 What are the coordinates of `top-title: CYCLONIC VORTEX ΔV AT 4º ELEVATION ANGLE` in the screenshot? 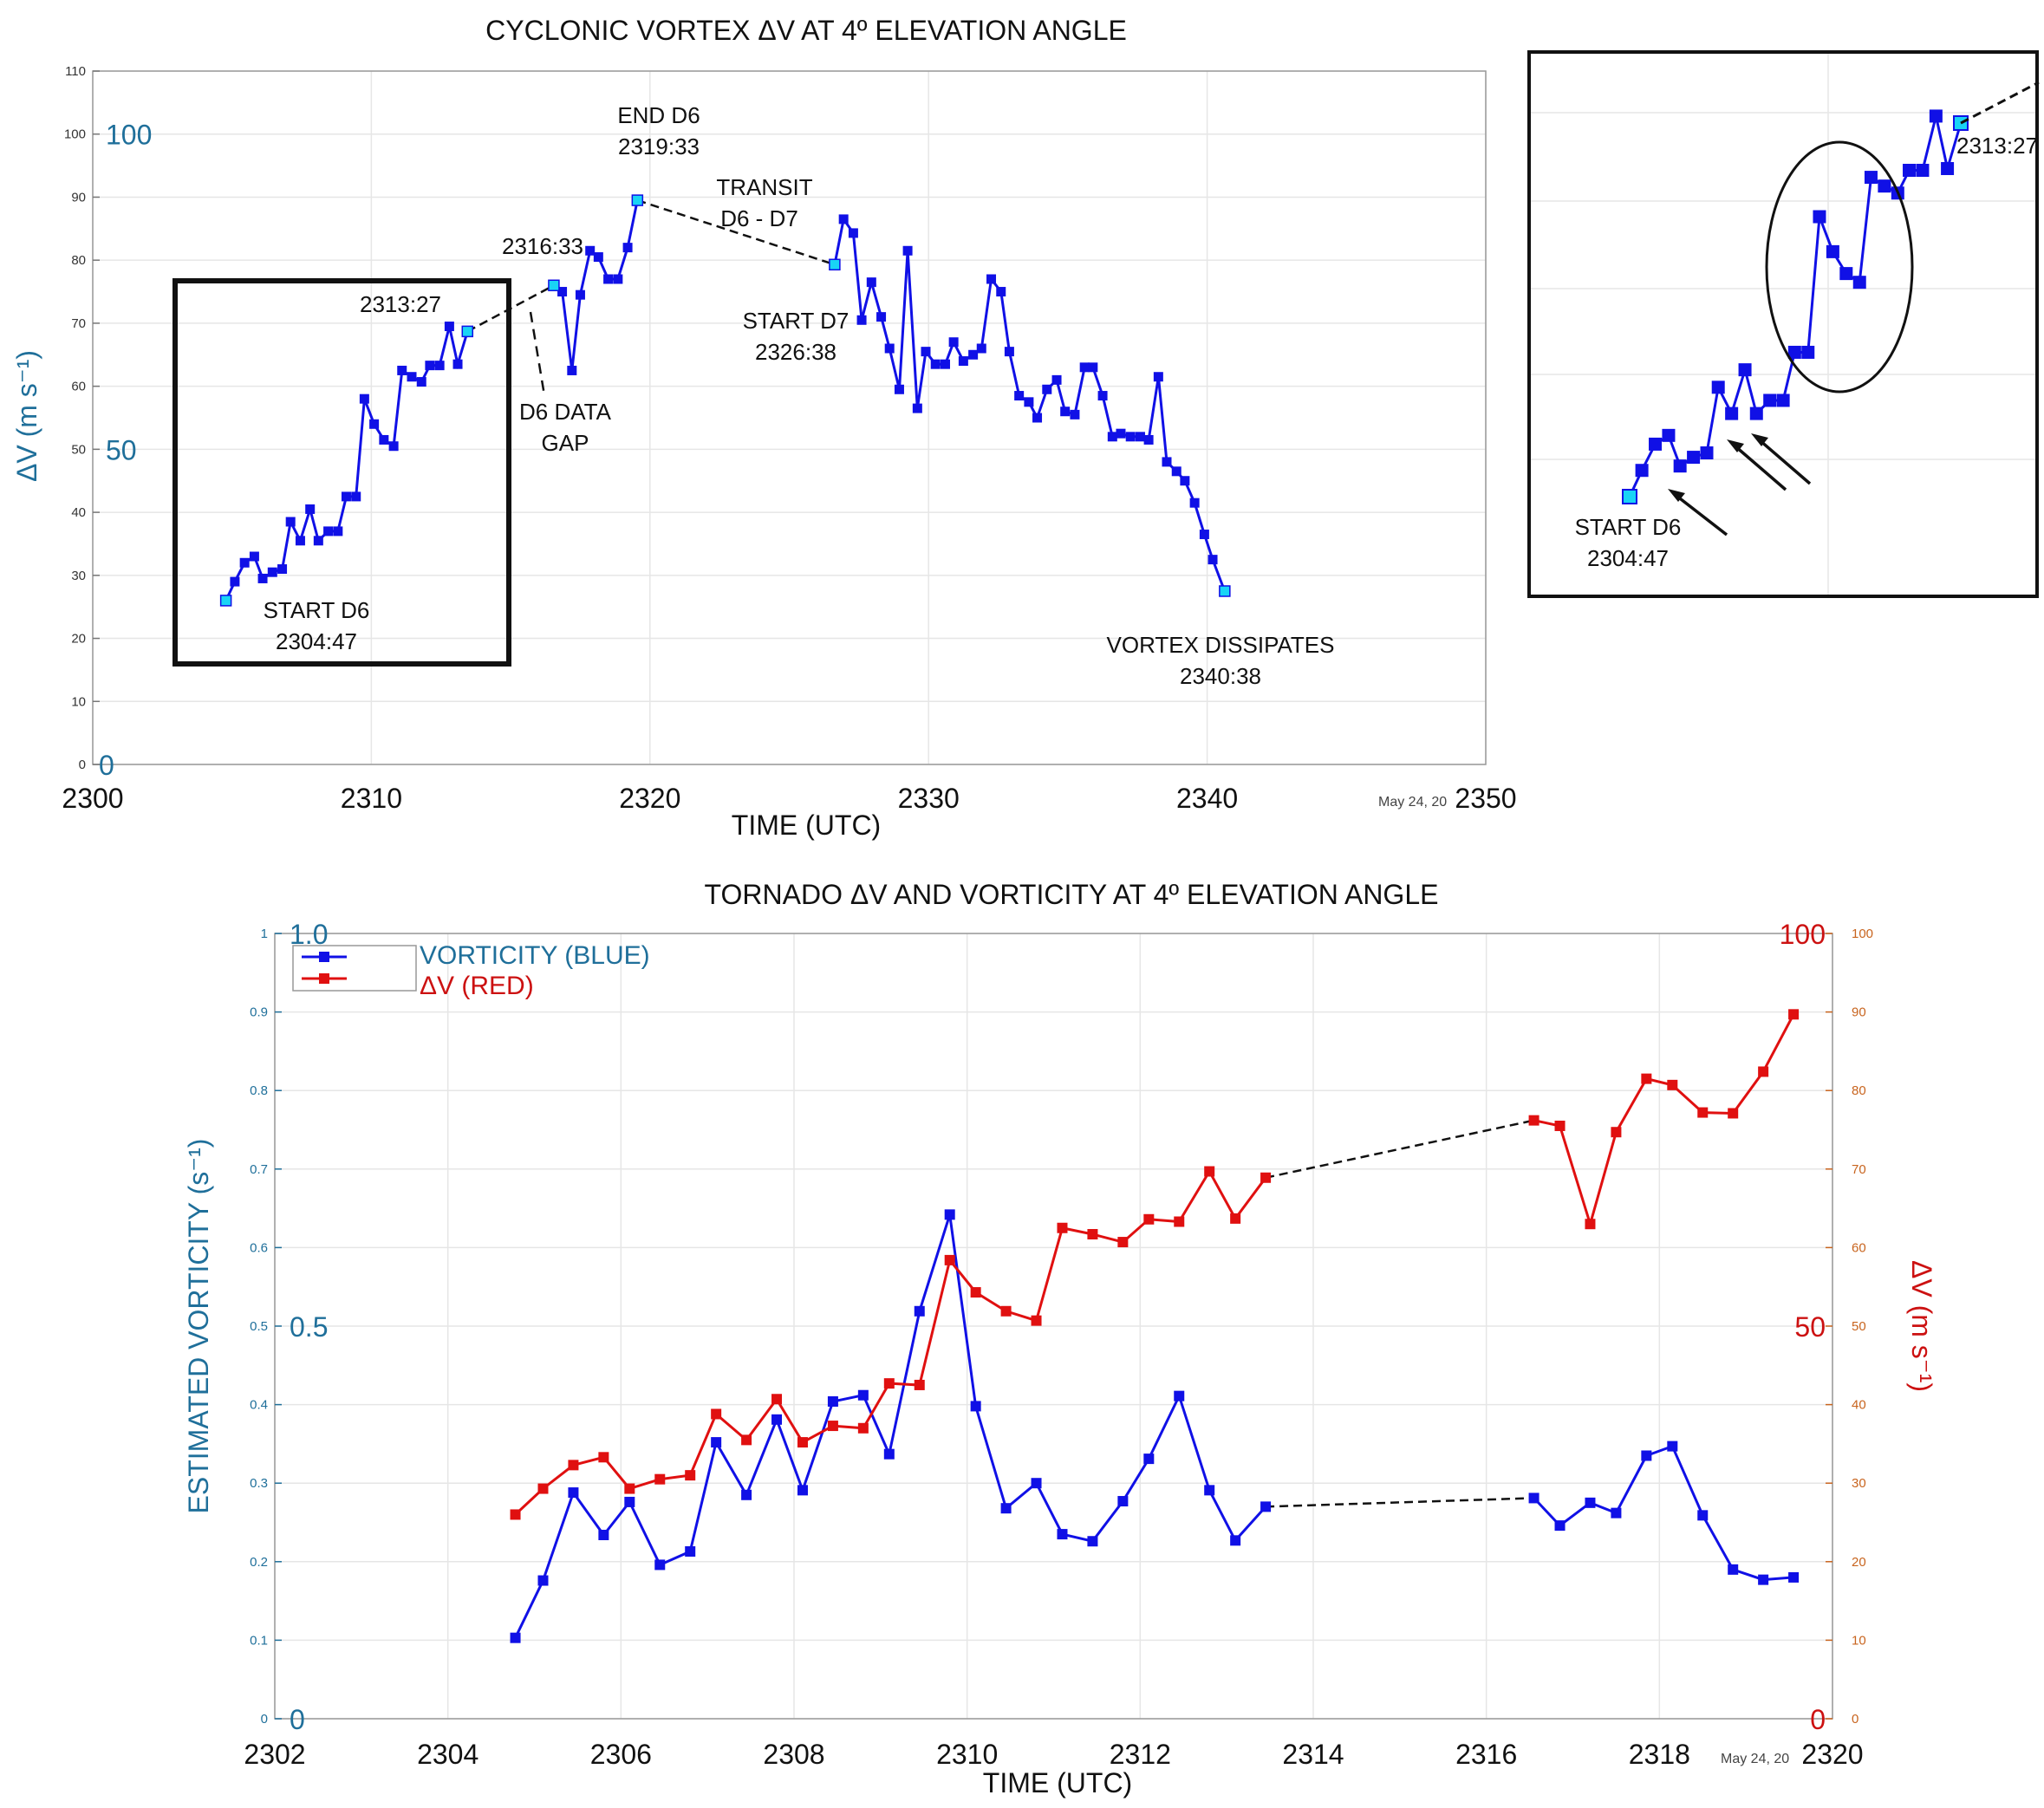 It's located at (806, 30).